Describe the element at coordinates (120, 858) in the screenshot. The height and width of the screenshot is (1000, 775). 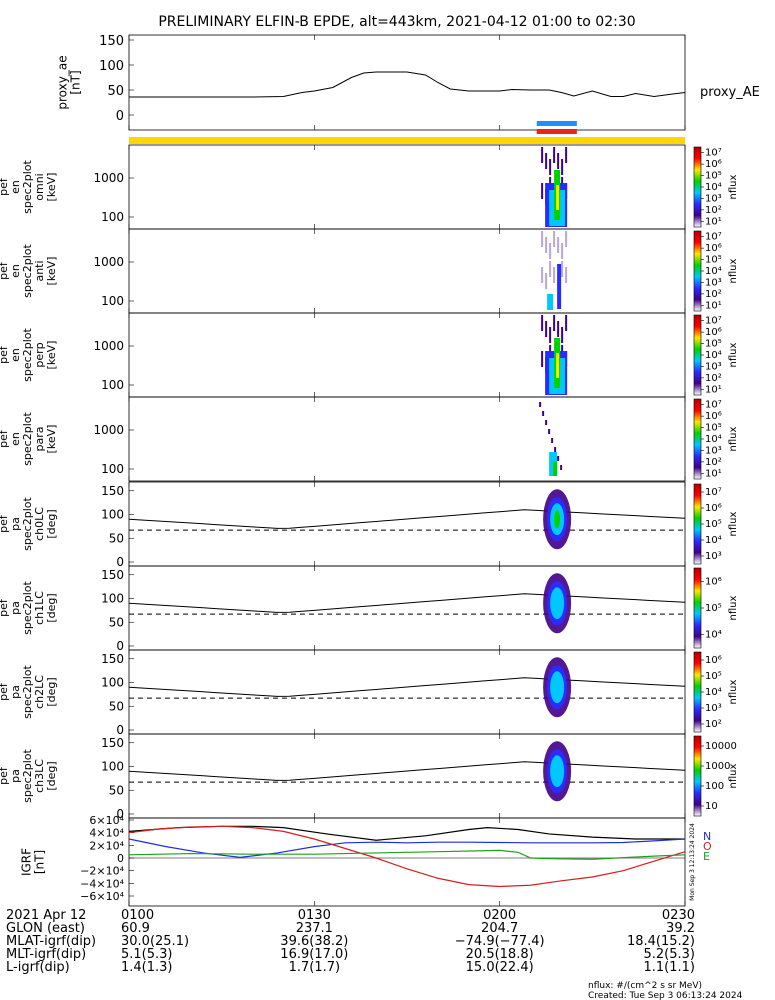
I see `bfield-ytick-label: 0` at that location.